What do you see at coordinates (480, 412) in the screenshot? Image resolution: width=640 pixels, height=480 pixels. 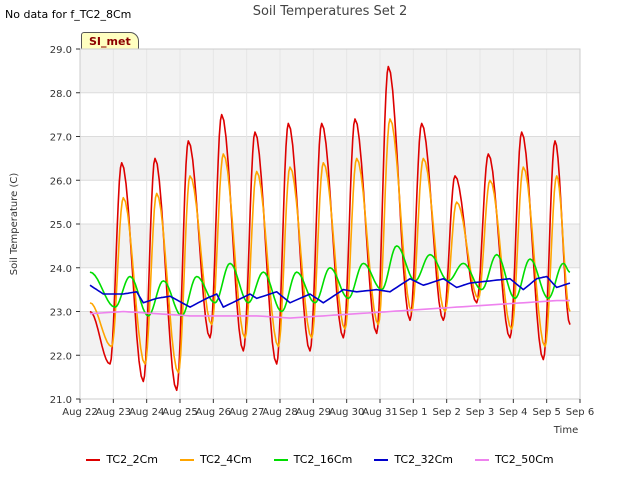 I see `x-tick-label: Sep 3` at bounding box center [480, 412].